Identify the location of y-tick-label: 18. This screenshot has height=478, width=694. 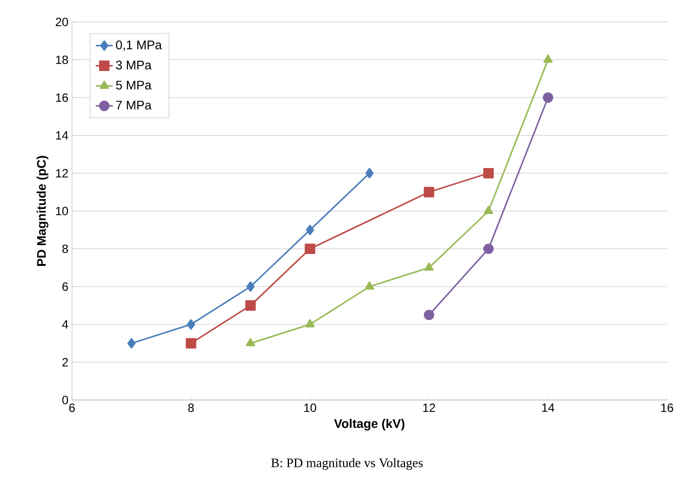
(62, 60).